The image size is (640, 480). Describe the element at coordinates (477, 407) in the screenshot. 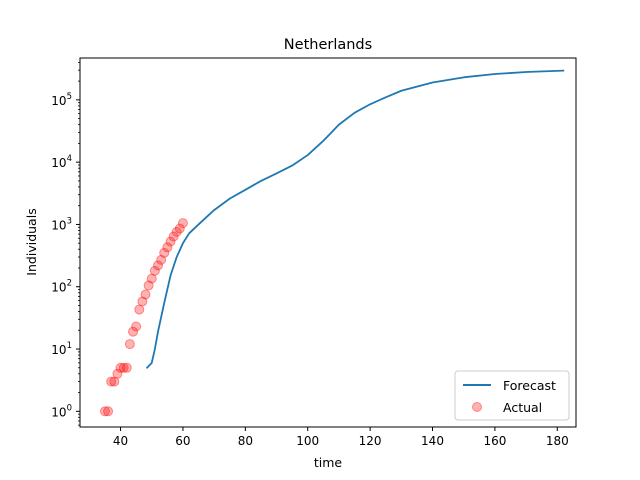

I see `legend-actual-swatch` at that location.